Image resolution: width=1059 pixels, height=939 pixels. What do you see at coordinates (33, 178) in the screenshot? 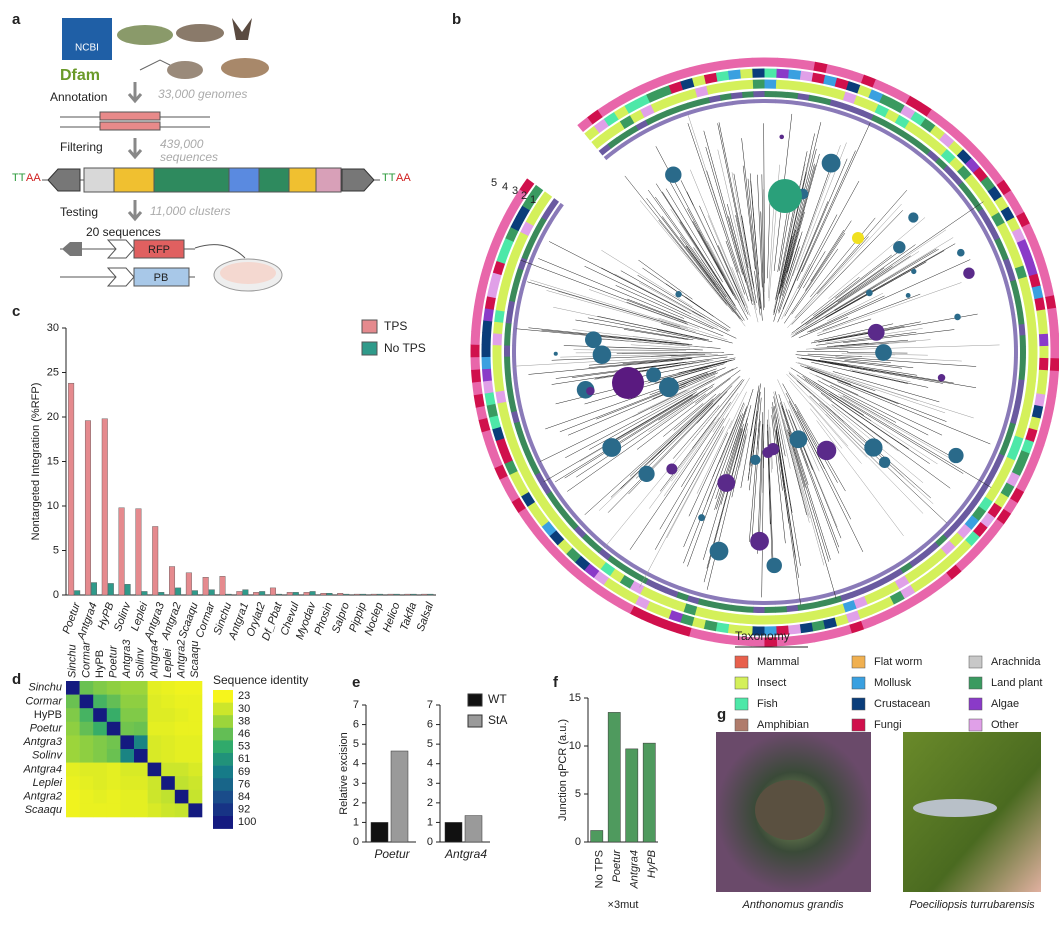
I see `site-label: AA` at bounding box center [33, 178].